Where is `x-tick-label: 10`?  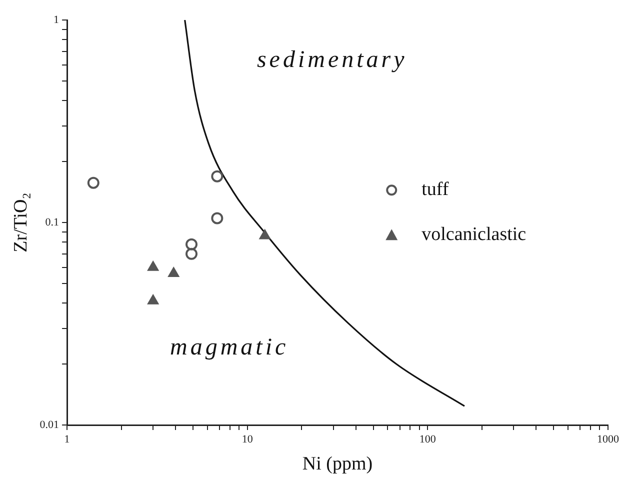
x-tick-label: 10 is located at coordinates (248, 439).